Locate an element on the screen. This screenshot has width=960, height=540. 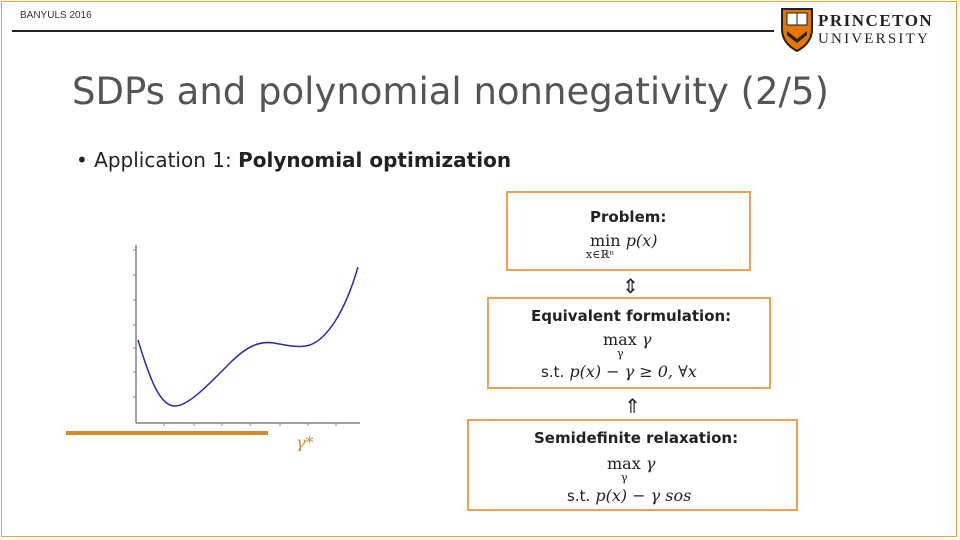
bullet-item: • Application 1: Polynomial optimization is located at coordinates (293, 160).